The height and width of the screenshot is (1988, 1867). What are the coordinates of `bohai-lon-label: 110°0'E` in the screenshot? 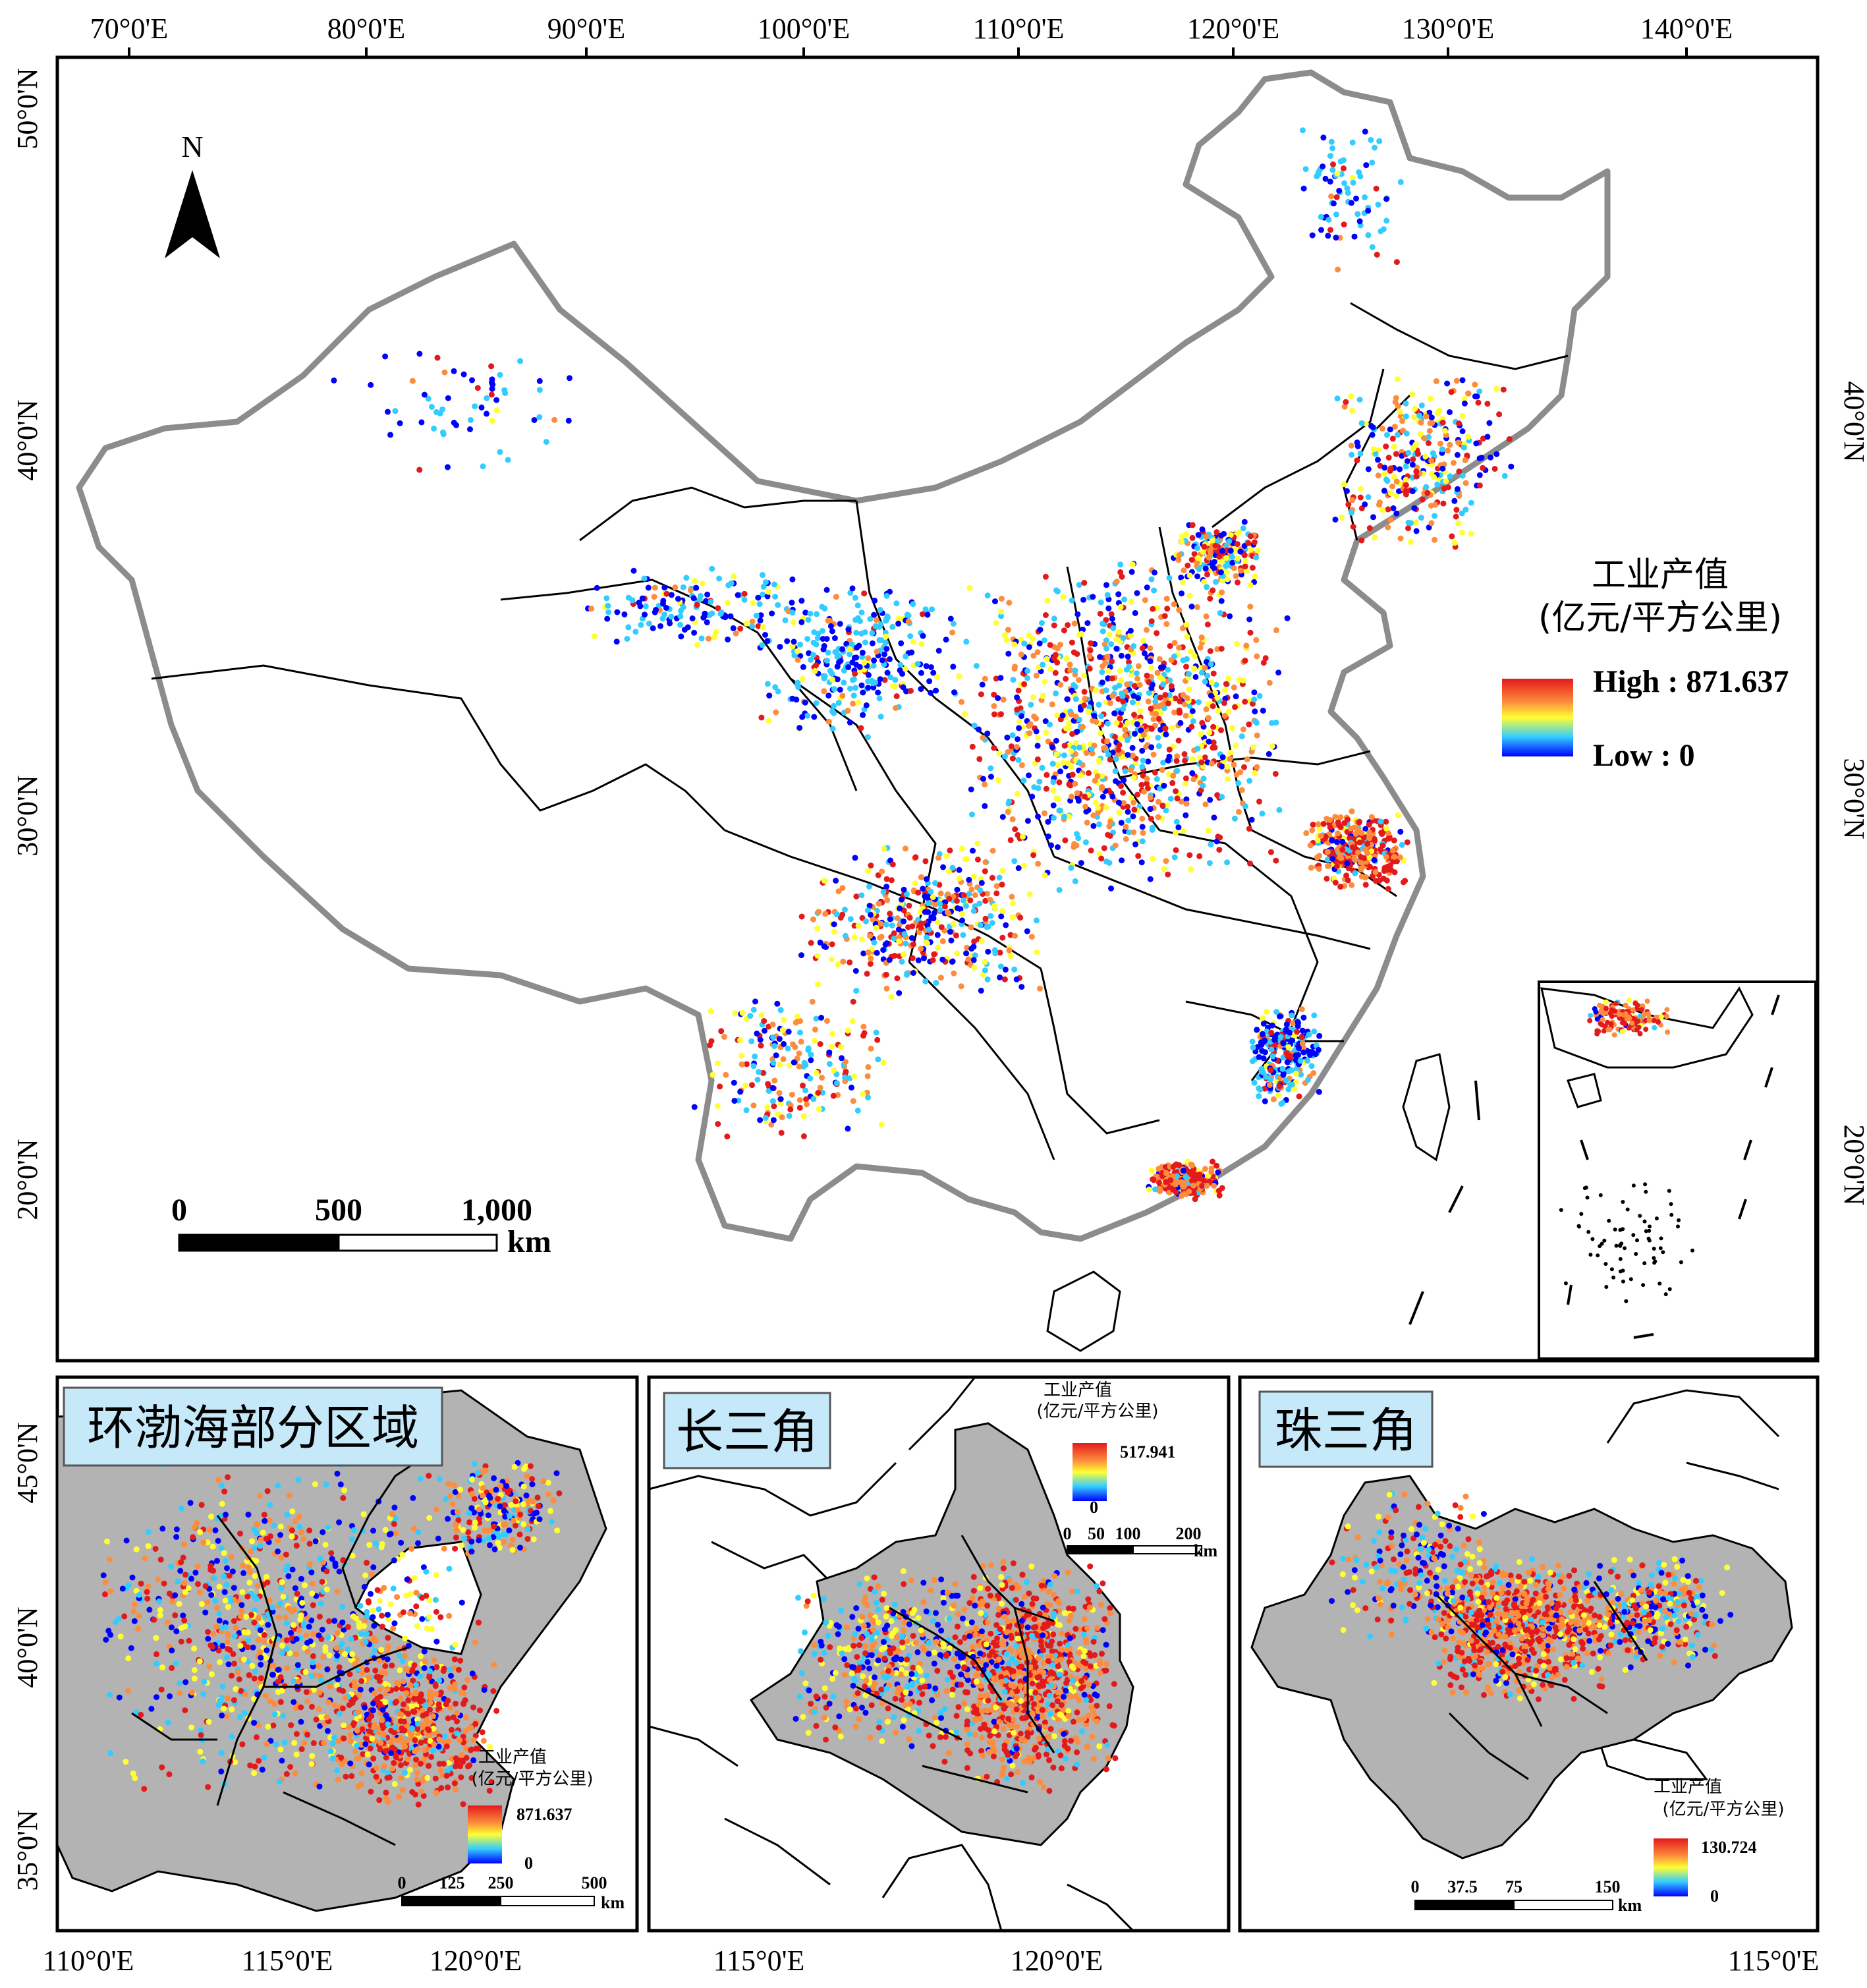 It's located at (88, 1961).